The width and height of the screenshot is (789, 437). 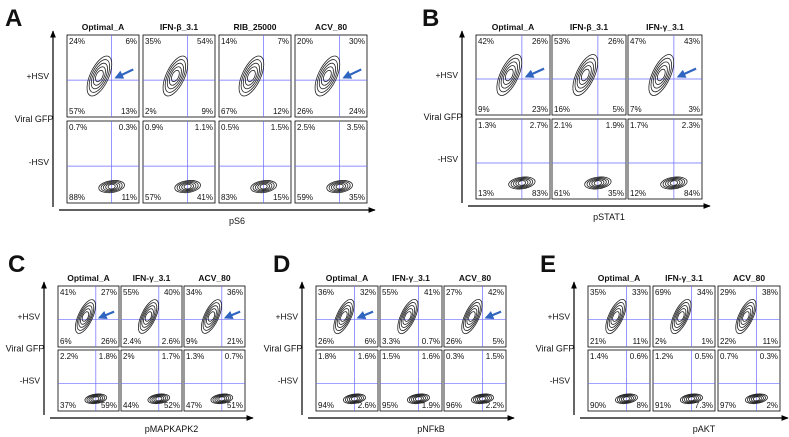 What do you see at coordinates (172, 292) in the screenshot?
I see `quadrant-percent: 40%` at bounding box center [172, 292].